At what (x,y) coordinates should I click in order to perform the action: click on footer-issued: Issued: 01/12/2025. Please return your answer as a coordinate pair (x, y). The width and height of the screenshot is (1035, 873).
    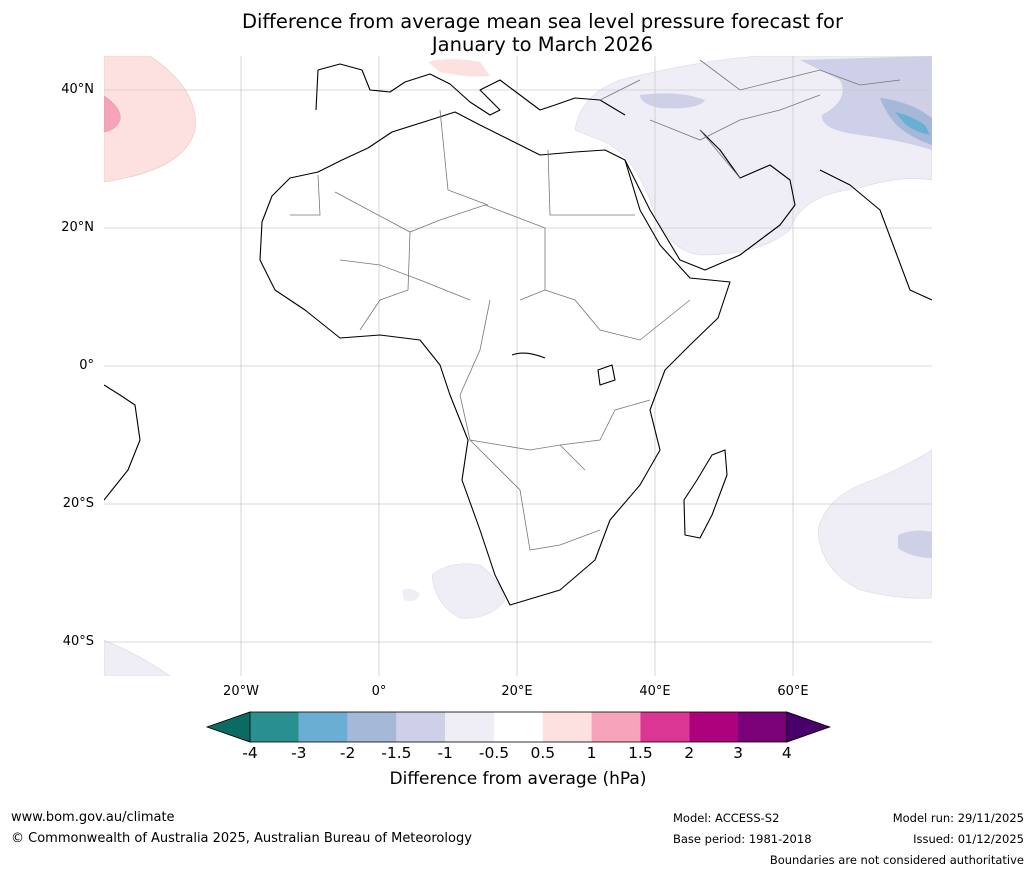
    Looking at the image, I should click on (968, 839).